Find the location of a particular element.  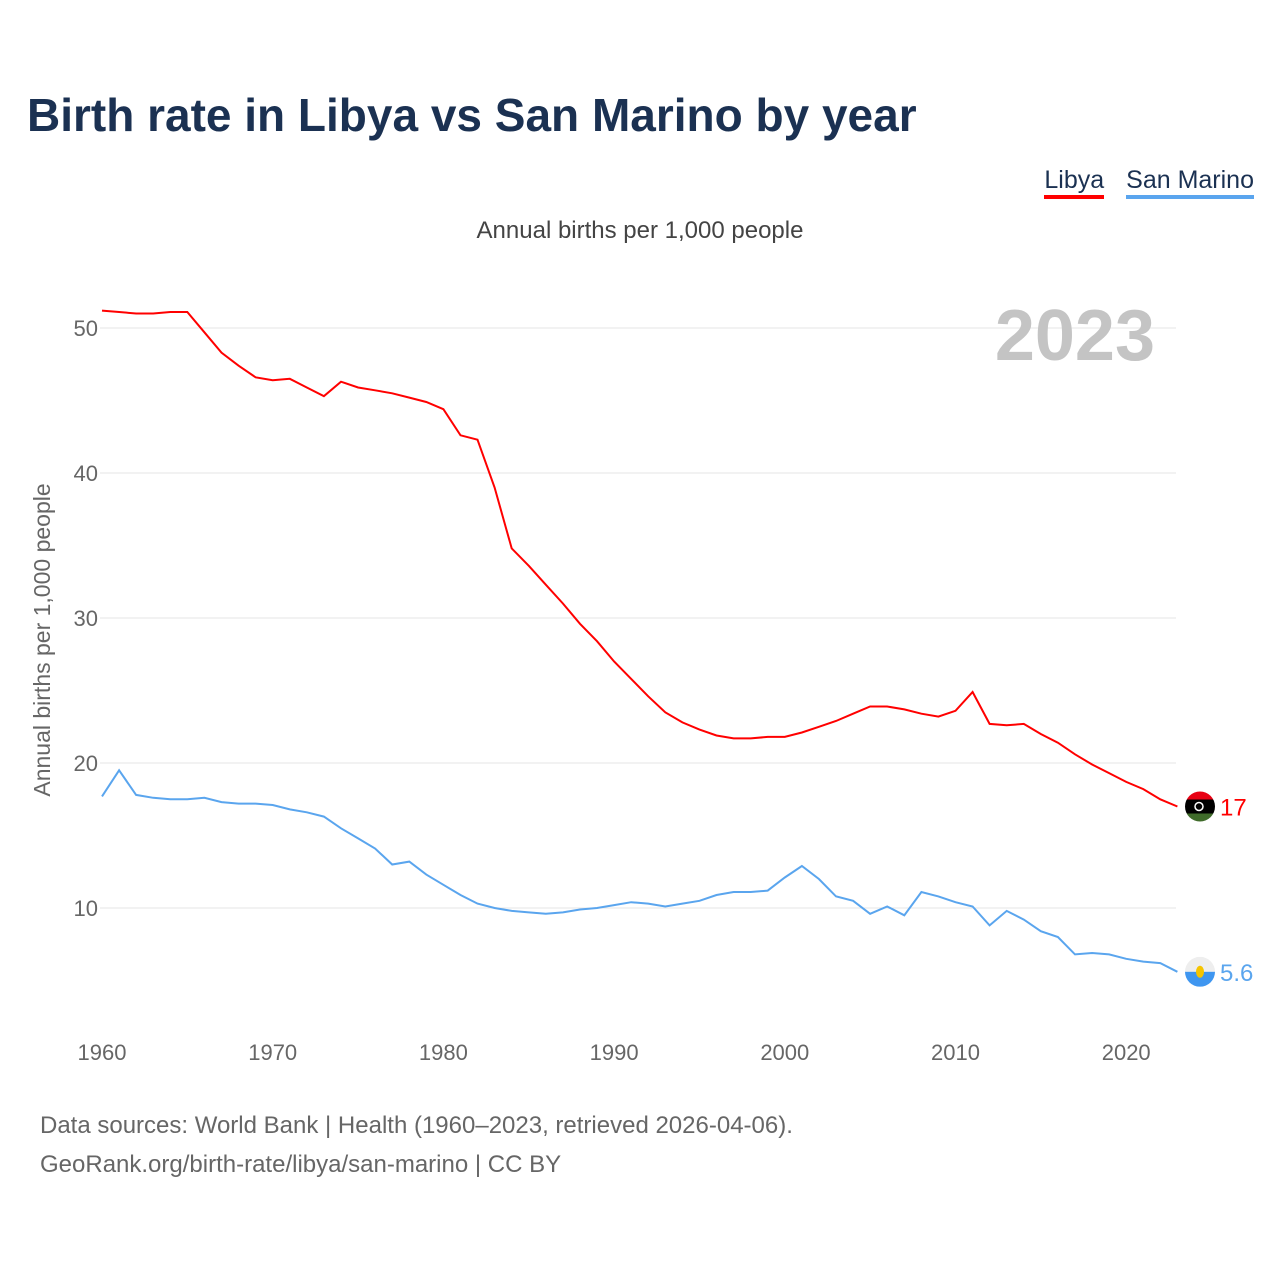

y-tick-label: 30 is located at coordinates (86, 618).